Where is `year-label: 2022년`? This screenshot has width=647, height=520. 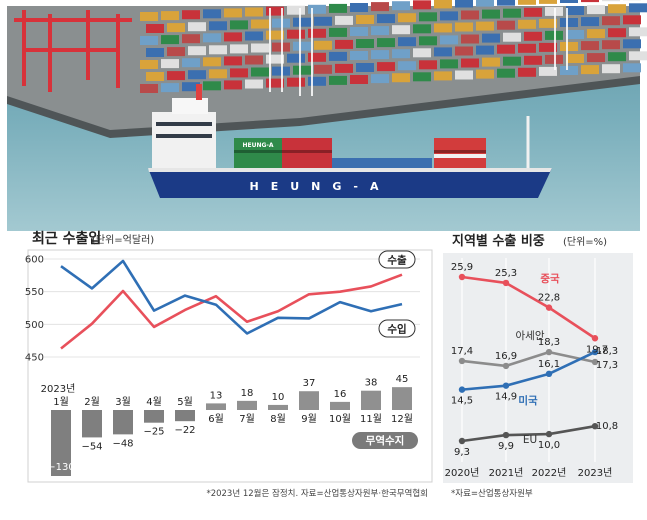 year-label: 2022년 is located at coordinates (549, 473).